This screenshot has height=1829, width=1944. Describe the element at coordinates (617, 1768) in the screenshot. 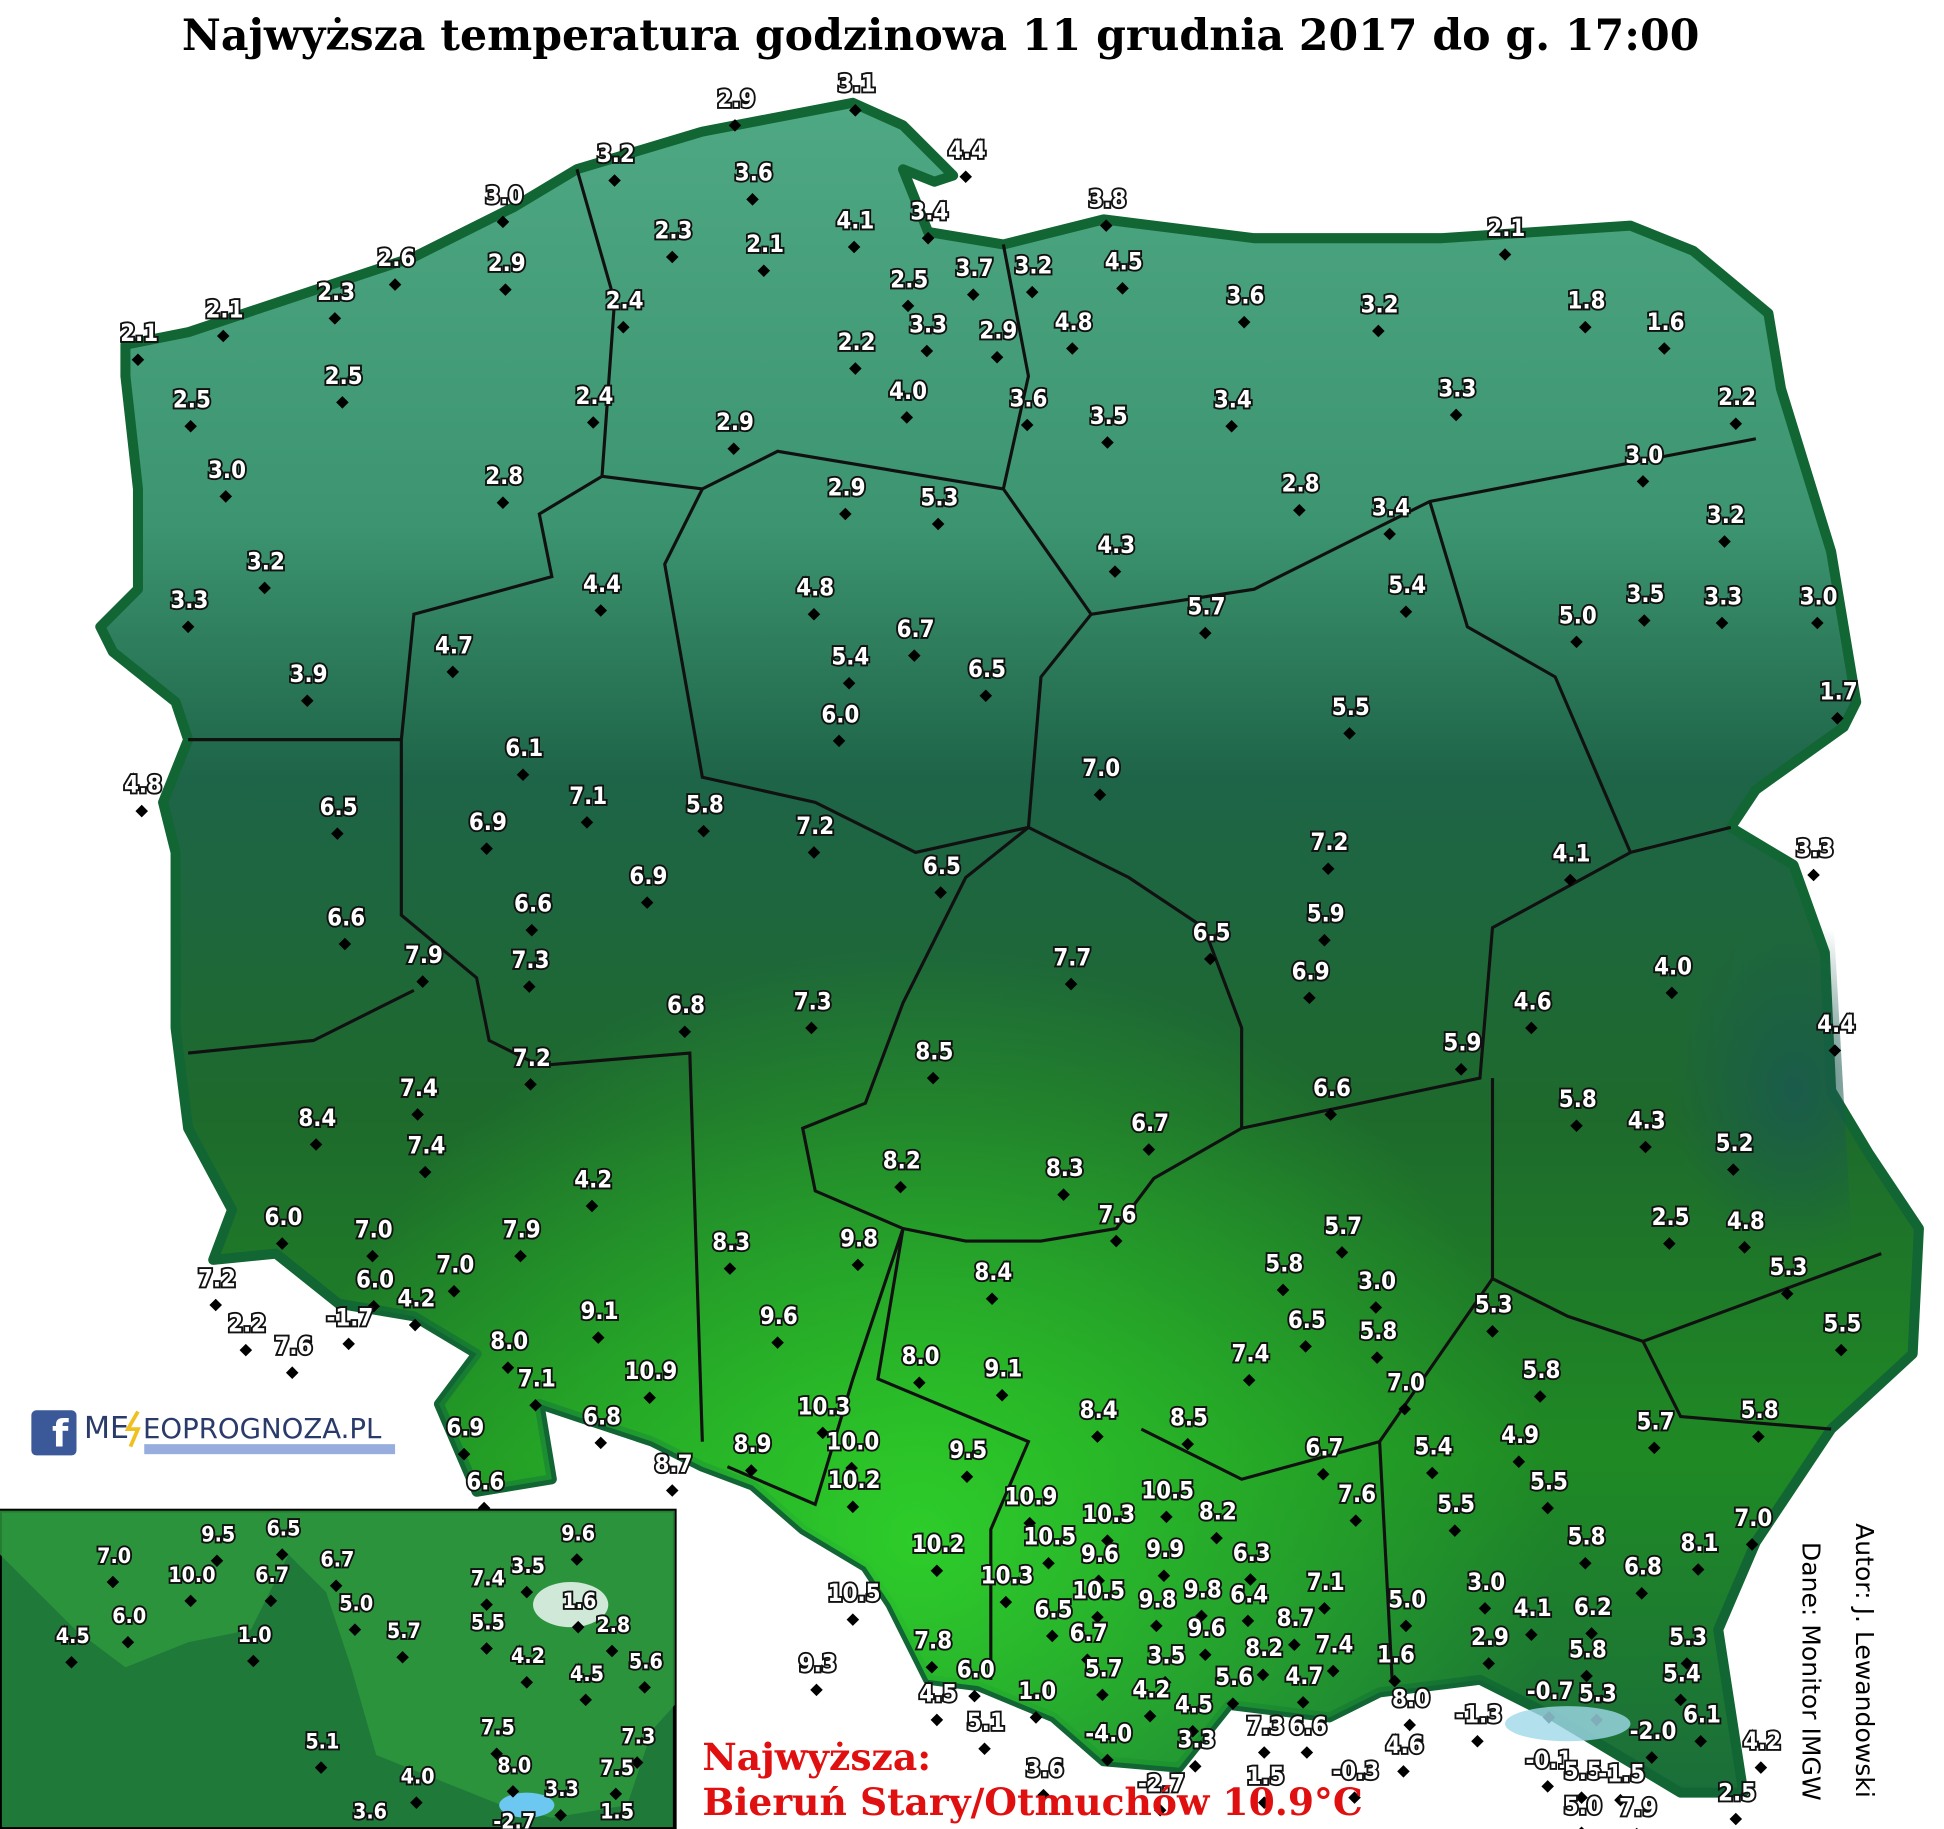

I see `station-temperature: 7.5` at that location.